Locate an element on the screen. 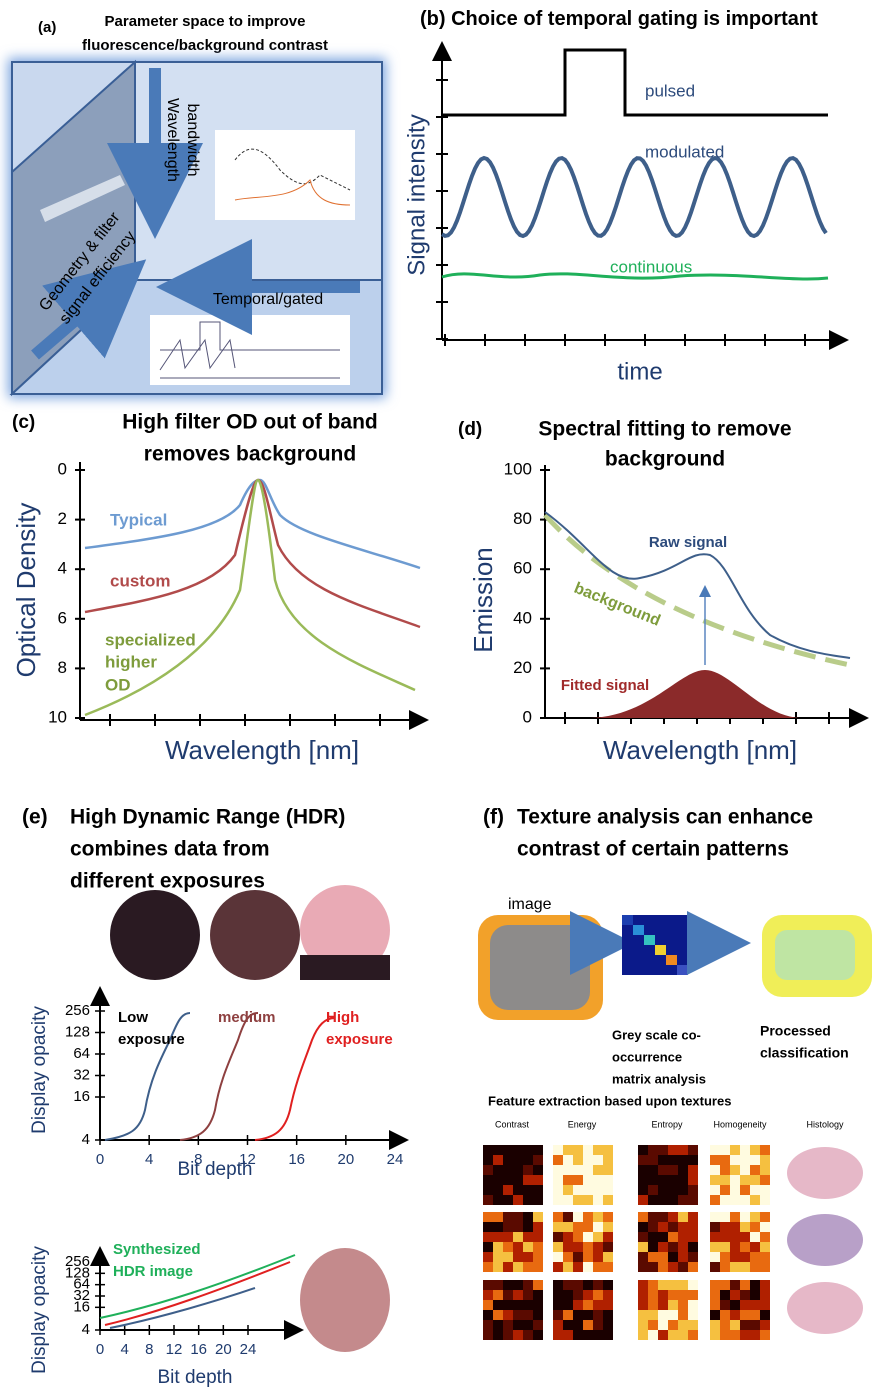  x-axis-label: Bit depth is located at coordinates (215, 1169).